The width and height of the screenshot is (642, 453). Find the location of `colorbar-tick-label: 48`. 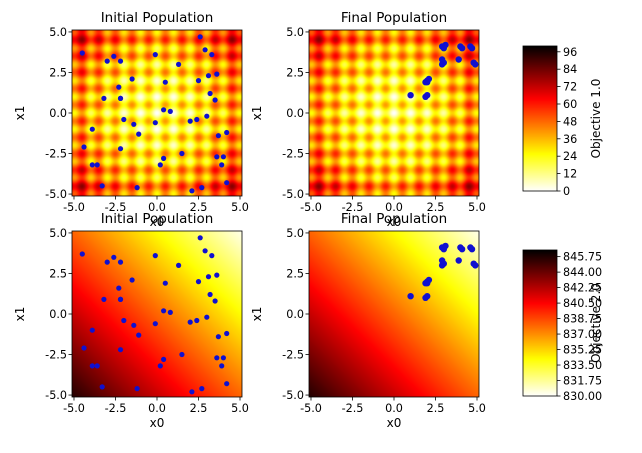

colorbar-tick-label: 48 is located at coordinates (570, 121).